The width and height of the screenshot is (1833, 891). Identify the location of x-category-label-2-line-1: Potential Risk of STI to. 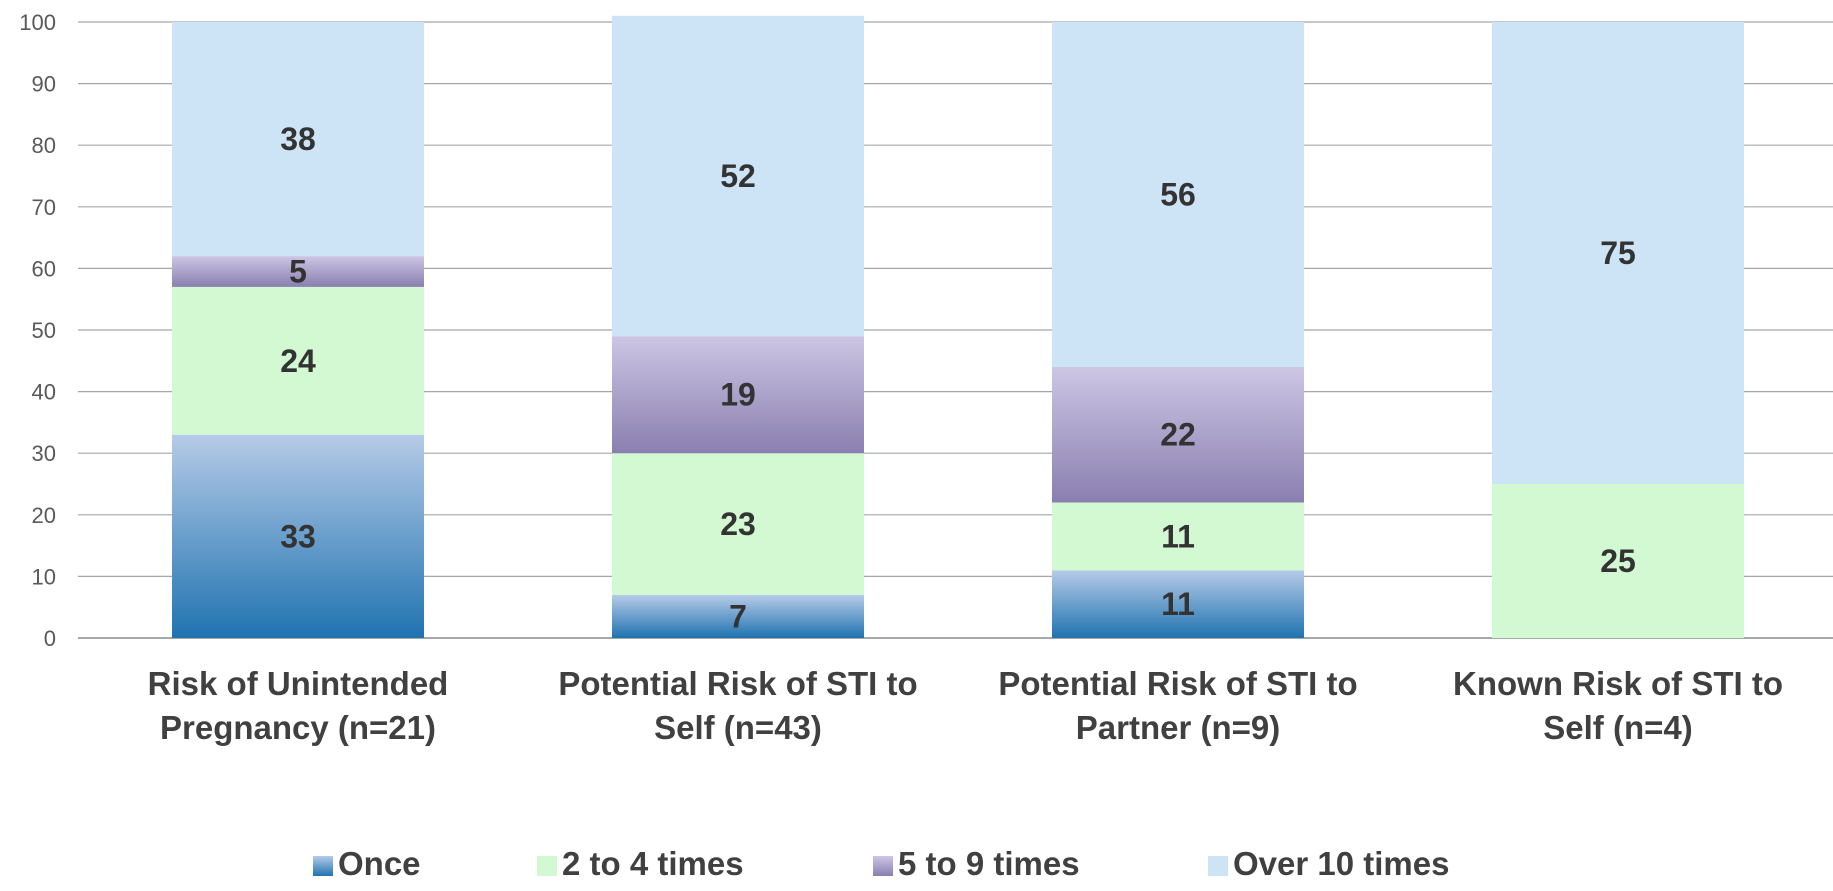
(737, 683).